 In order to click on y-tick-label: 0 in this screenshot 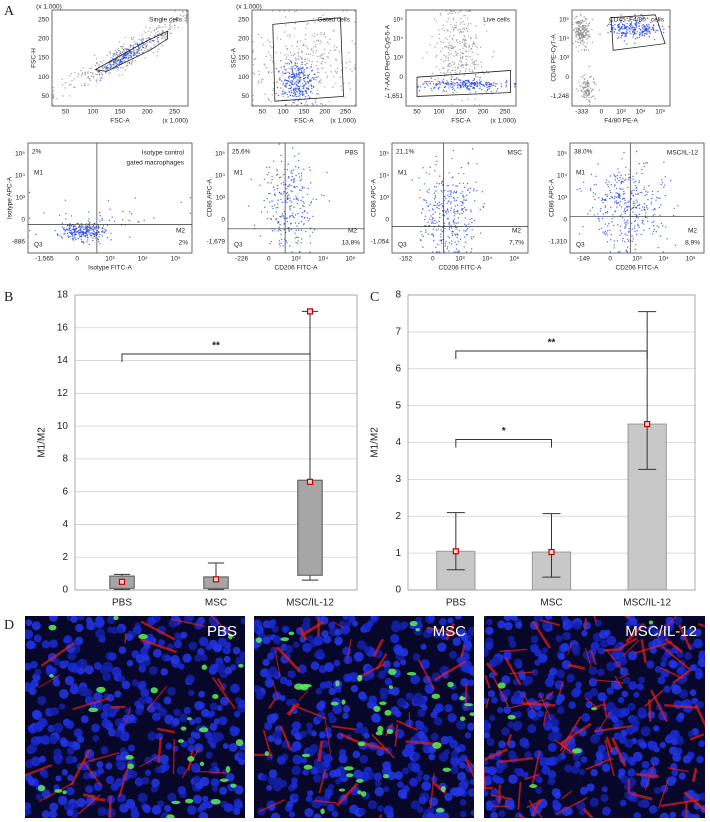, I will do `click(387, 220)`.